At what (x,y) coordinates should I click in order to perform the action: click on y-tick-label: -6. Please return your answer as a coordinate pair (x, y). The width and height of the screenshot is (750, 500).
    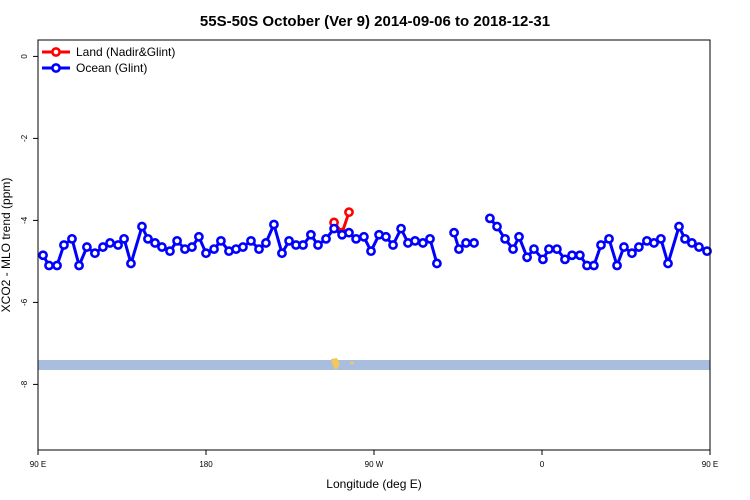
    Looking at the image, I should click on (24, 302).